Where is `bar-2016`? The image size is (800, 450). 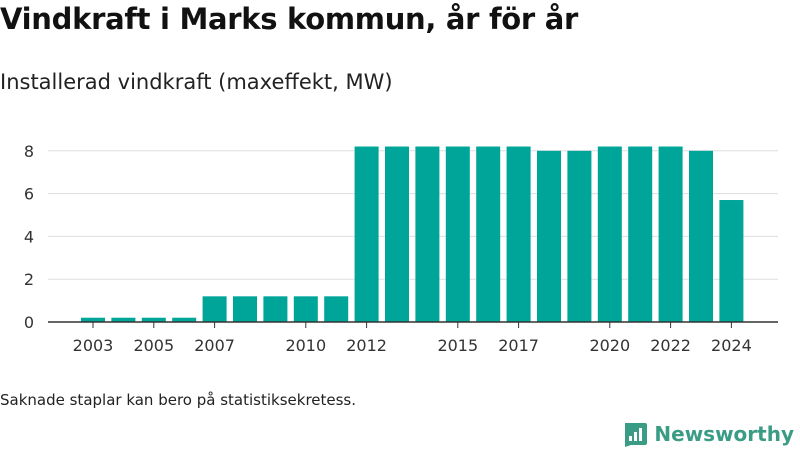
bar-2016 is located at coordinates (488, 234).